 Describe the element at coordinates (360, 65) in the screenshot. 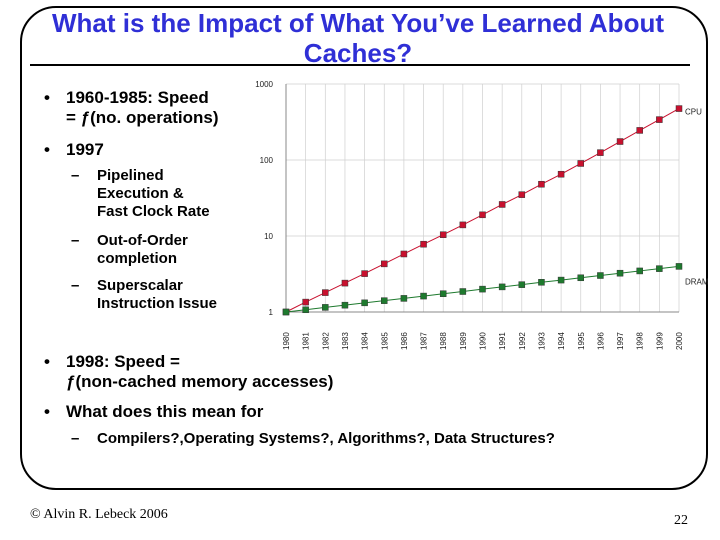

I see `title-underline` at that location.